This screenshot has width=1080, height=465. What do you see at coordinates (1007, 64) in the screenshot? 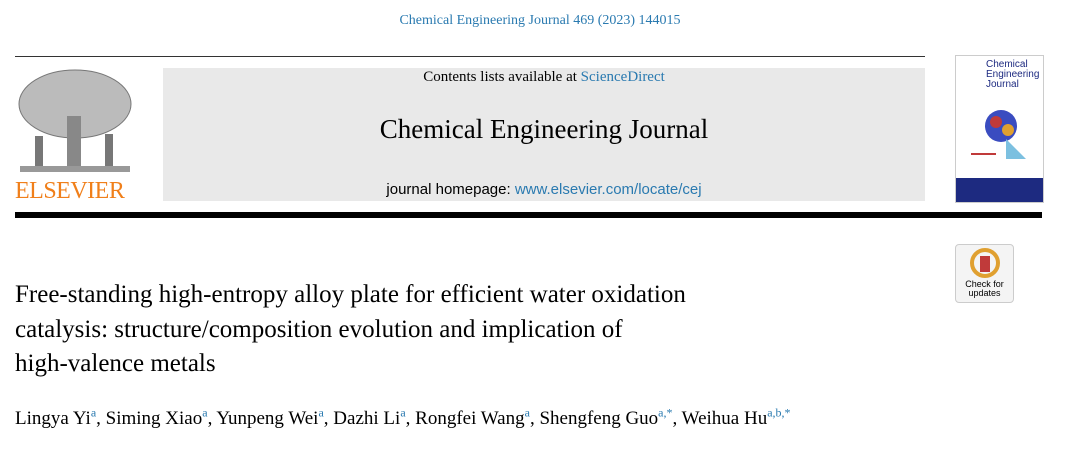
I see `cover-title-line: Chemical` at bounding box center [1007, 64].